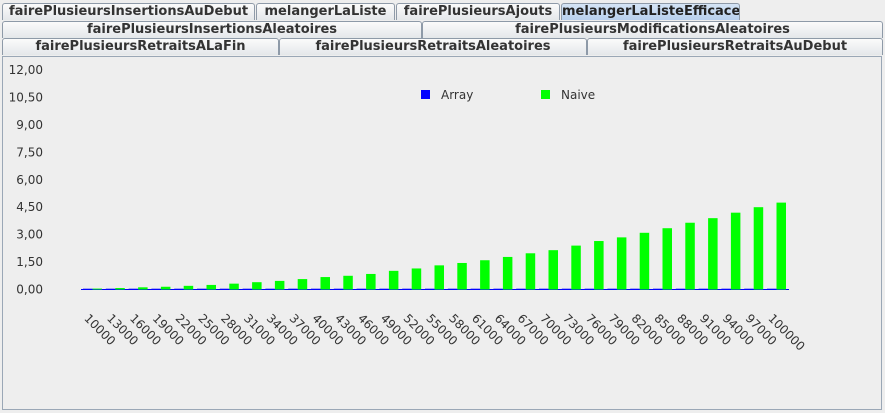 This screenshot has width=885, height=413. I want to click on y-tick-label: 6,00, so click(29, 180).